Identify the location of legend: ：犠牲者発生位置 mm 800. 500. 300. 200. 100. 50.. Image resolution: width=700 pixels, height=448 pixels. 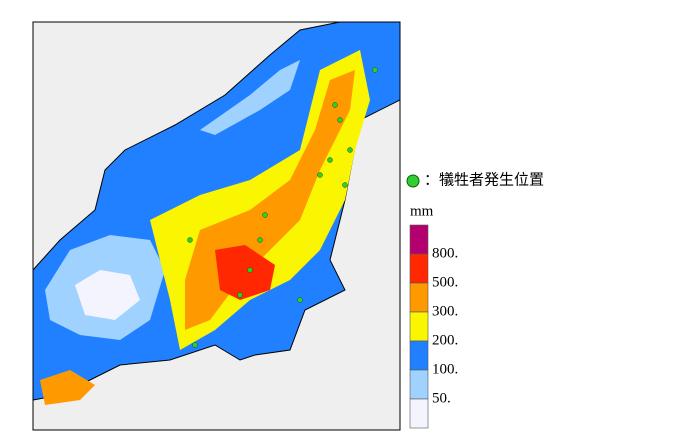
(475, 300).